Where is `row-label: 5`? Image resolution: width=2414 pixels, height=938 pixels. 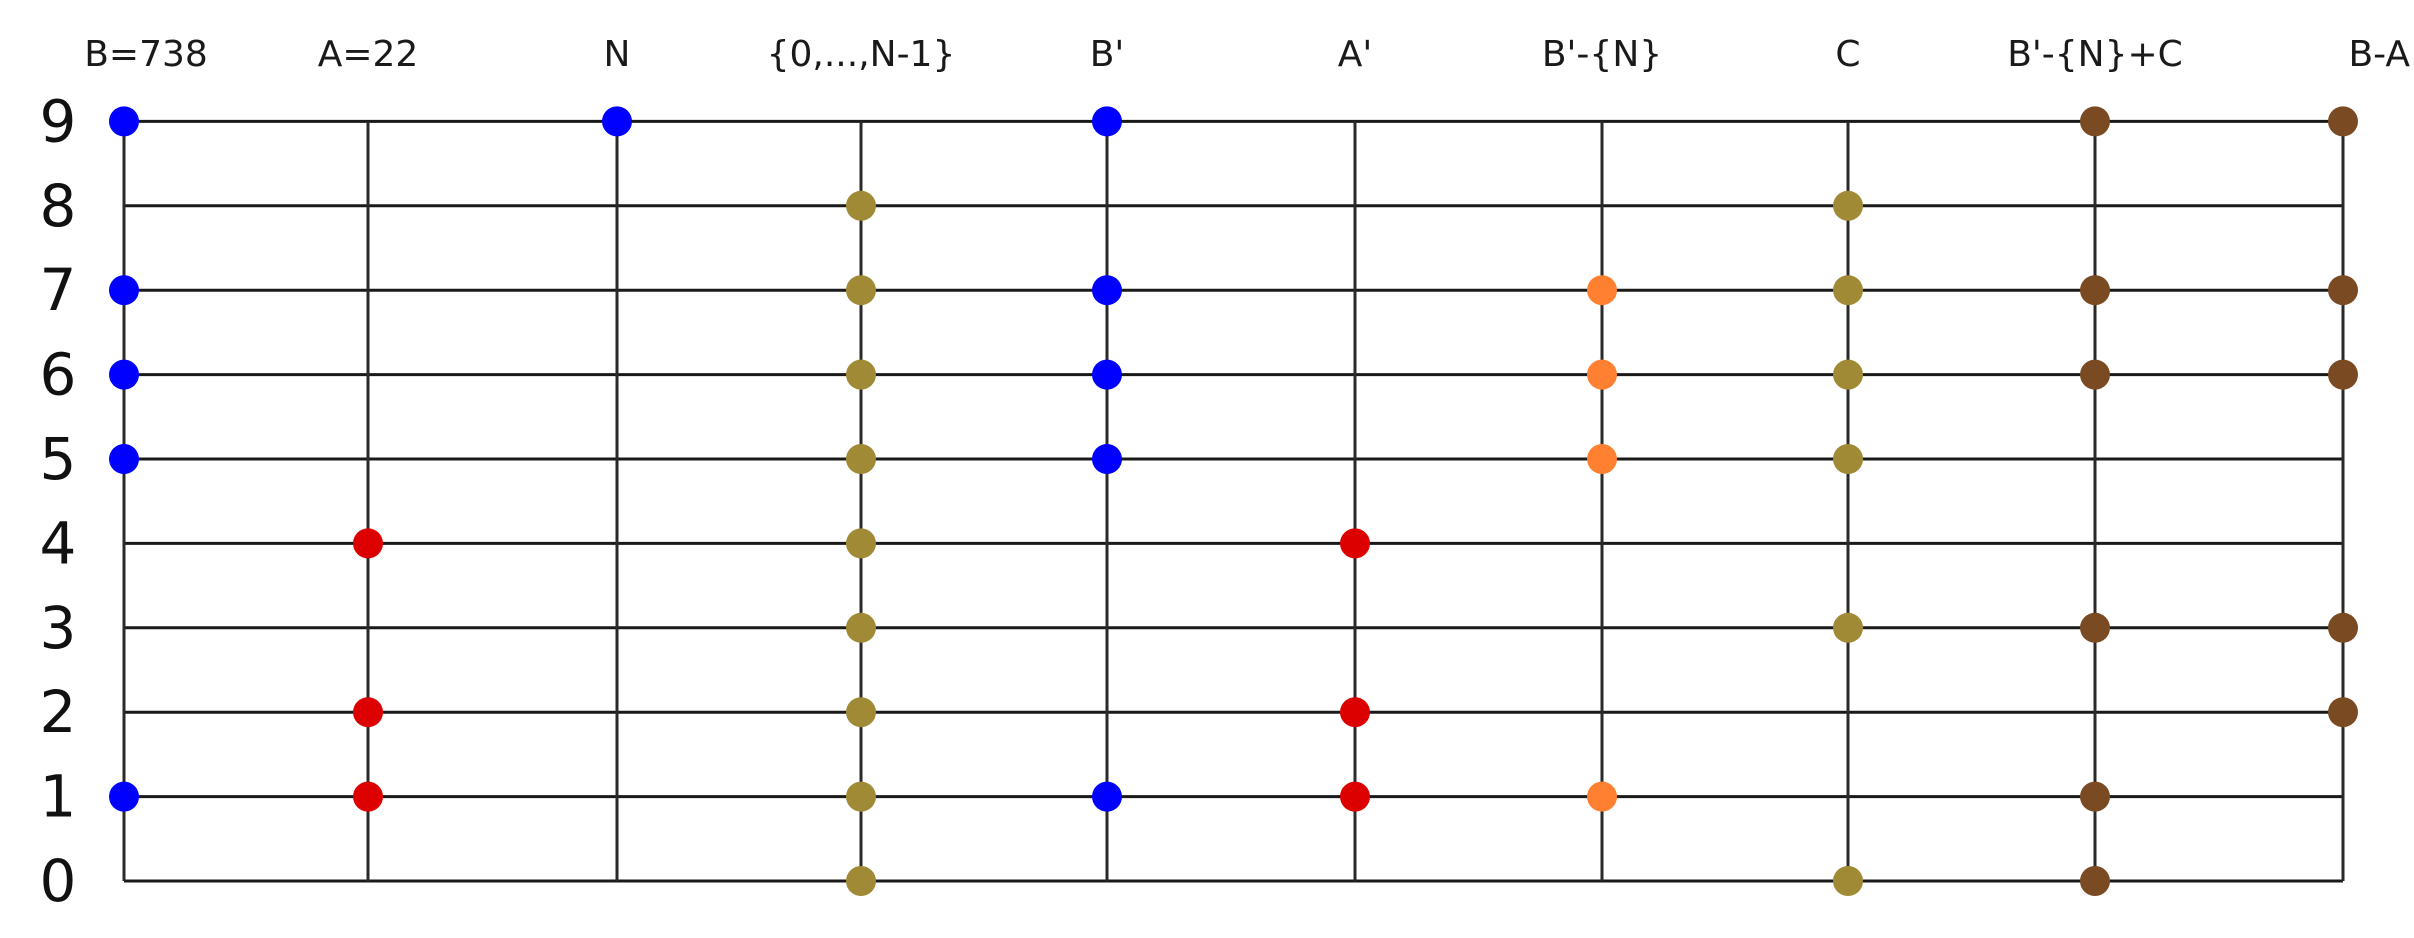
row-label: 5 is located at coordinates (58, 459).